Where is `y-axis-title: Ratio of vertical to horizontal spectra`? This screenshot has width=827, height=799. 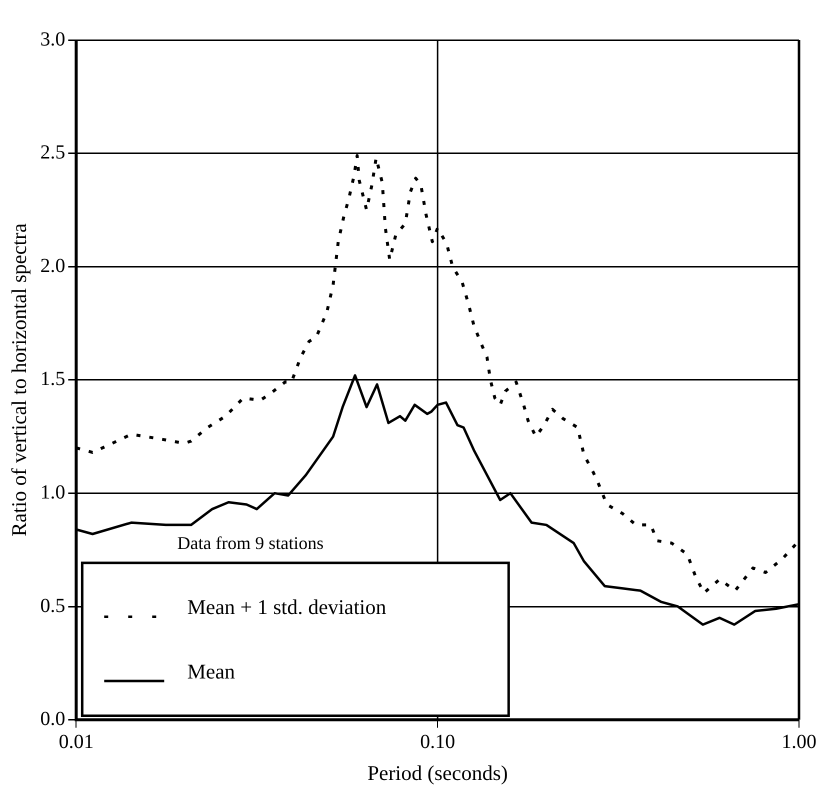
y-axis-title: Ratio of vertical to horizontal spectra is located at coordinates (19, 379).